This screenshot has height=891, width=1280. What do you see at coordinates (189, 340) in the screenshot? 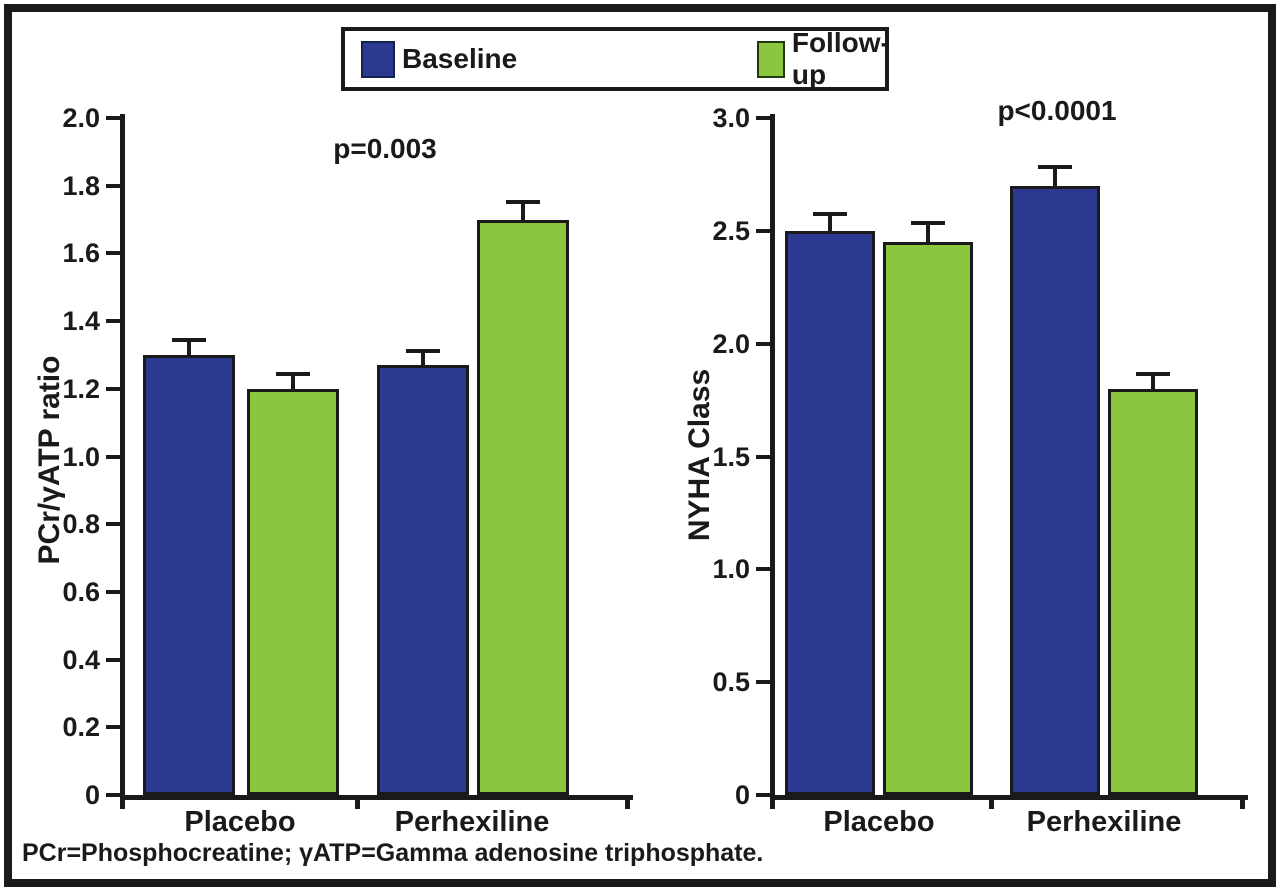
I see `error-bar-cap-baseline-placebo-left` at bounding box center [189, 340].